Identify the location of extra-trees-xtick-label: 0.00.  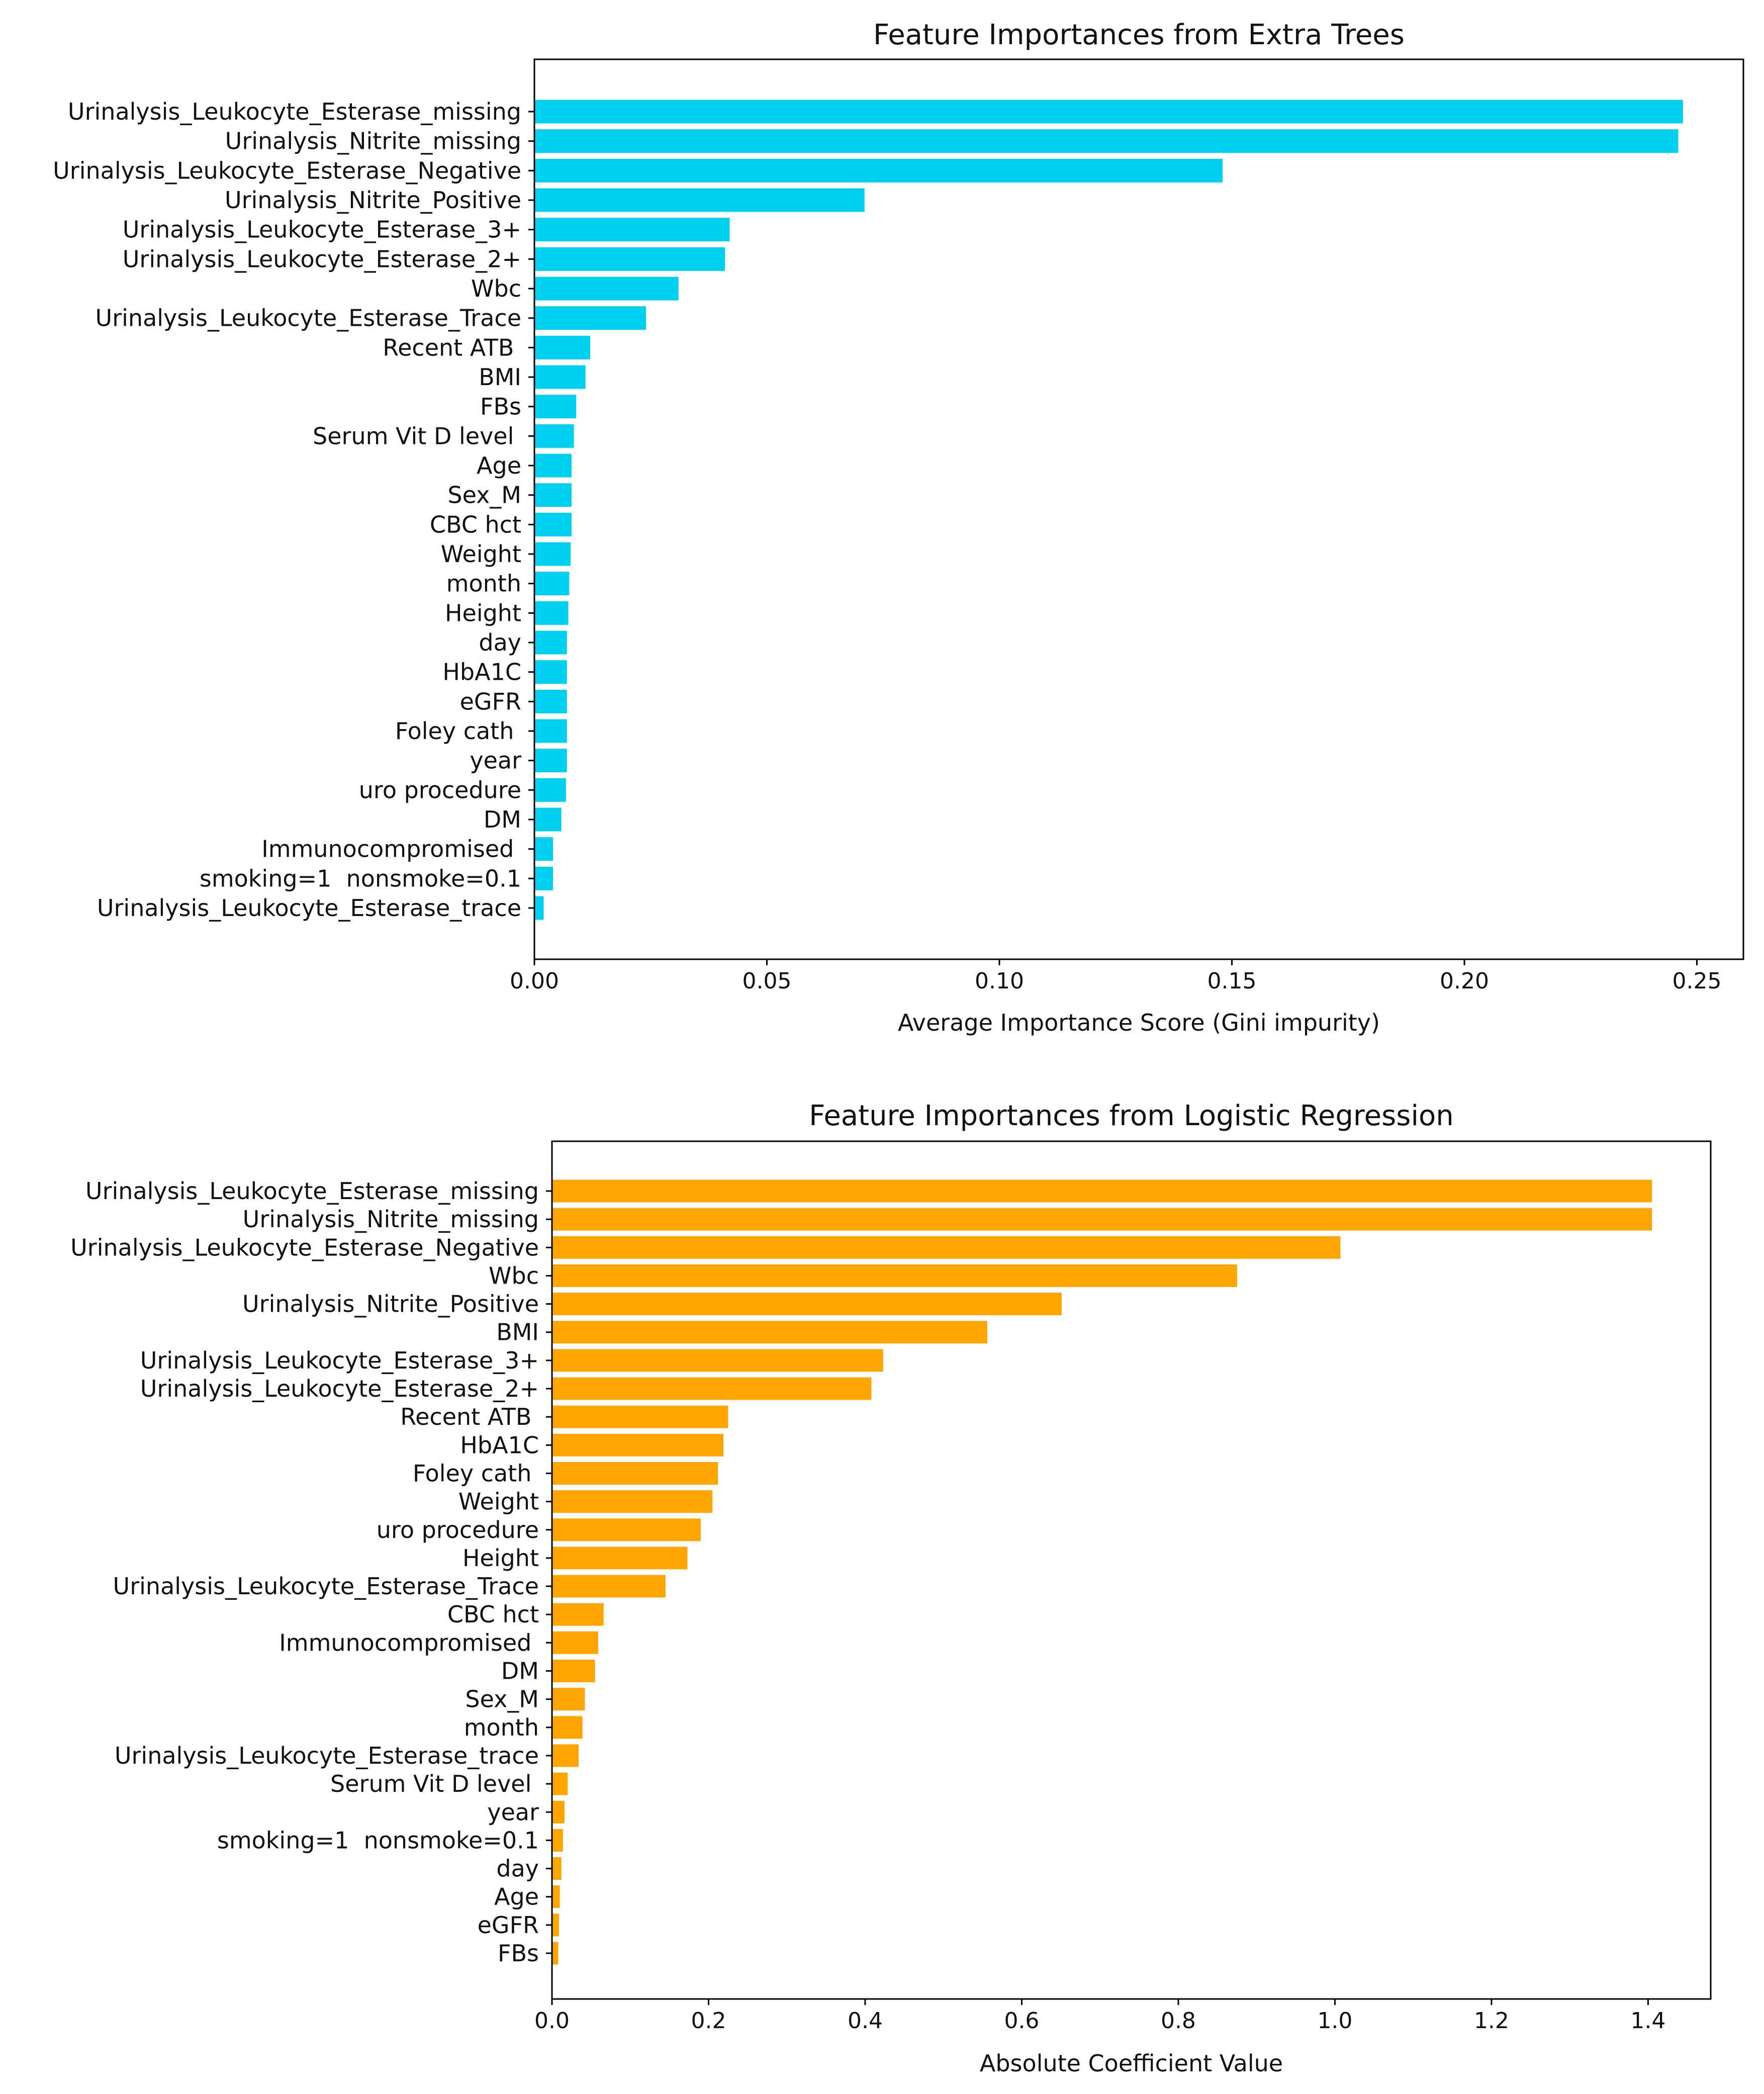
(534, 981).